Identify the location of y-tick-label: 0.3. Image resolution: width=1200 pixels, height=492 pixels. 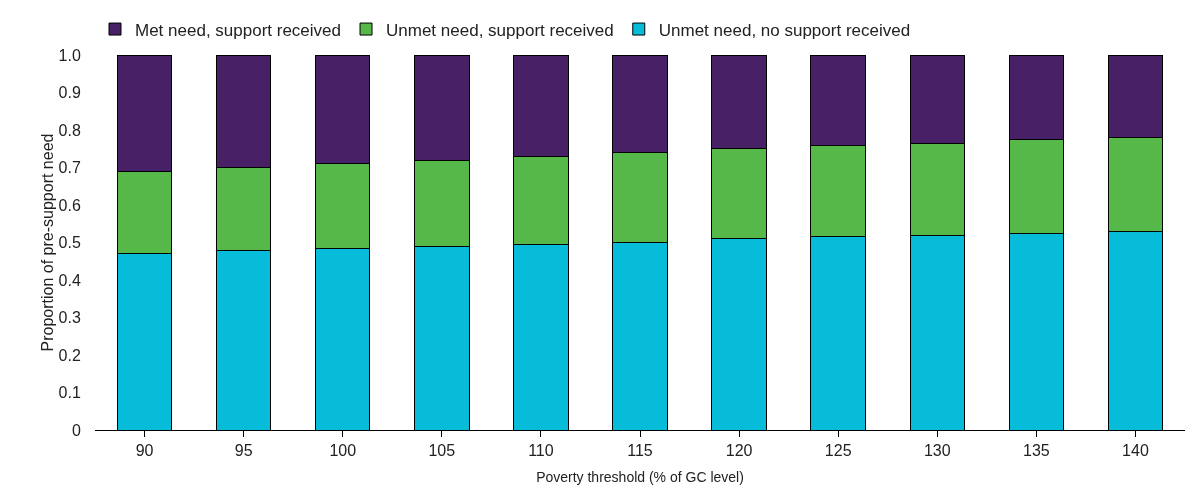
(69, 318).